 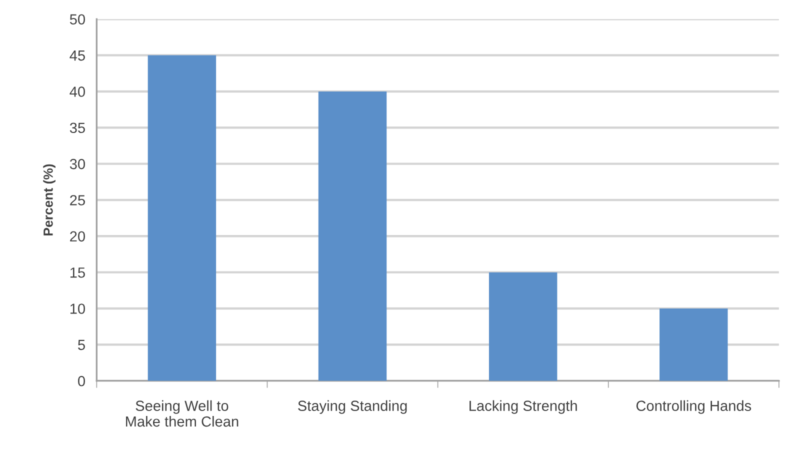 I want to click on x-tick-label: Staying Standing, so click(x=352, y=407).